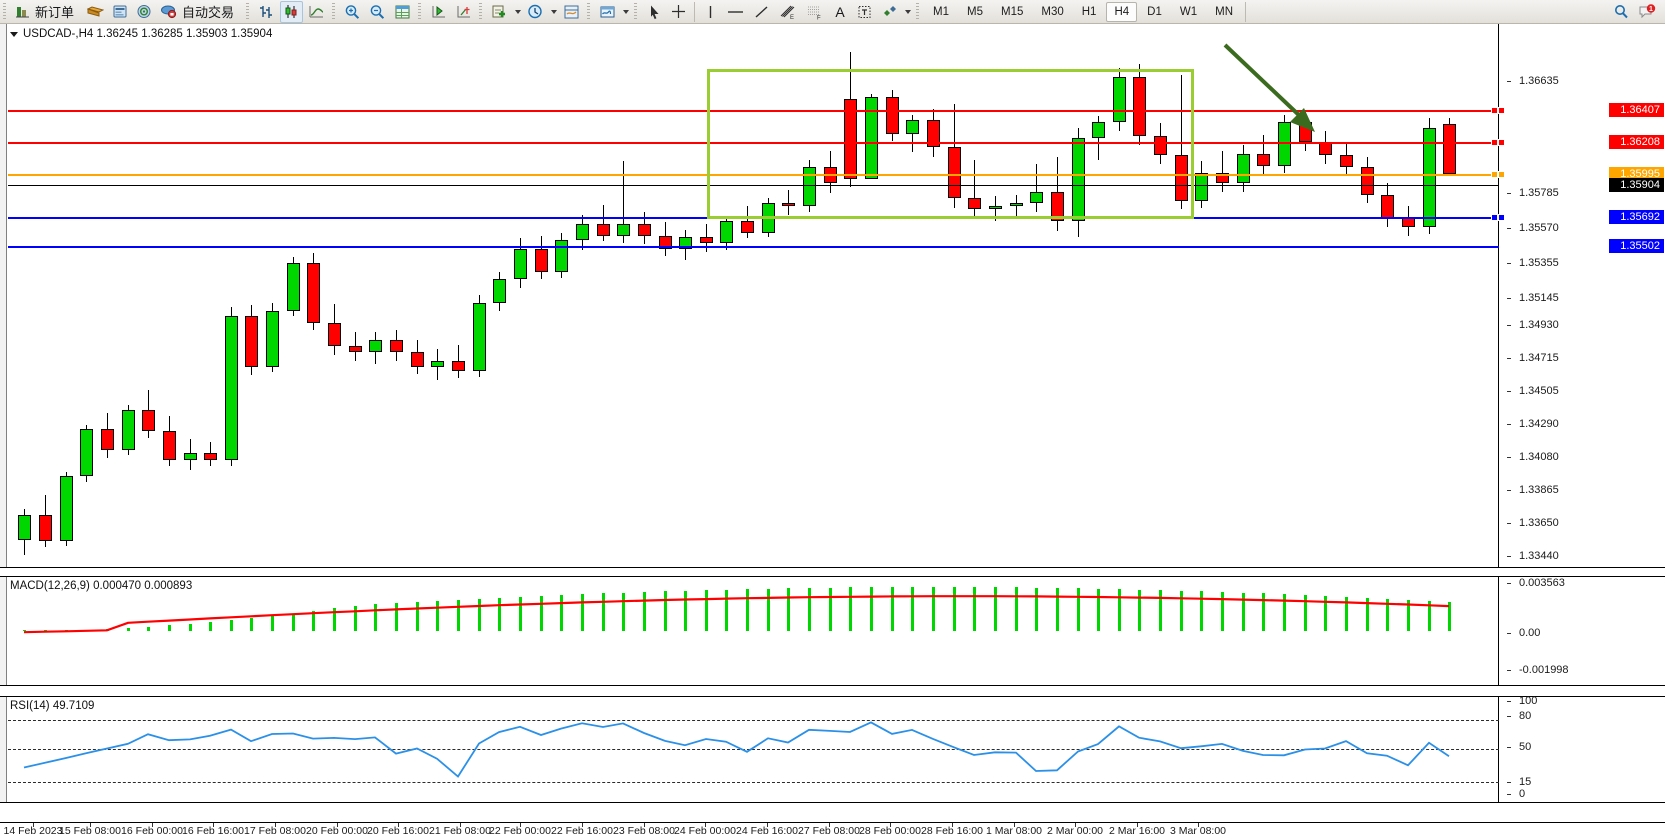 The width and height of the screenshot is (1665, 840). Describe the element at coordinates (1224, 11) in the screenshot. I see `timeframe-mn: MN` at that location.